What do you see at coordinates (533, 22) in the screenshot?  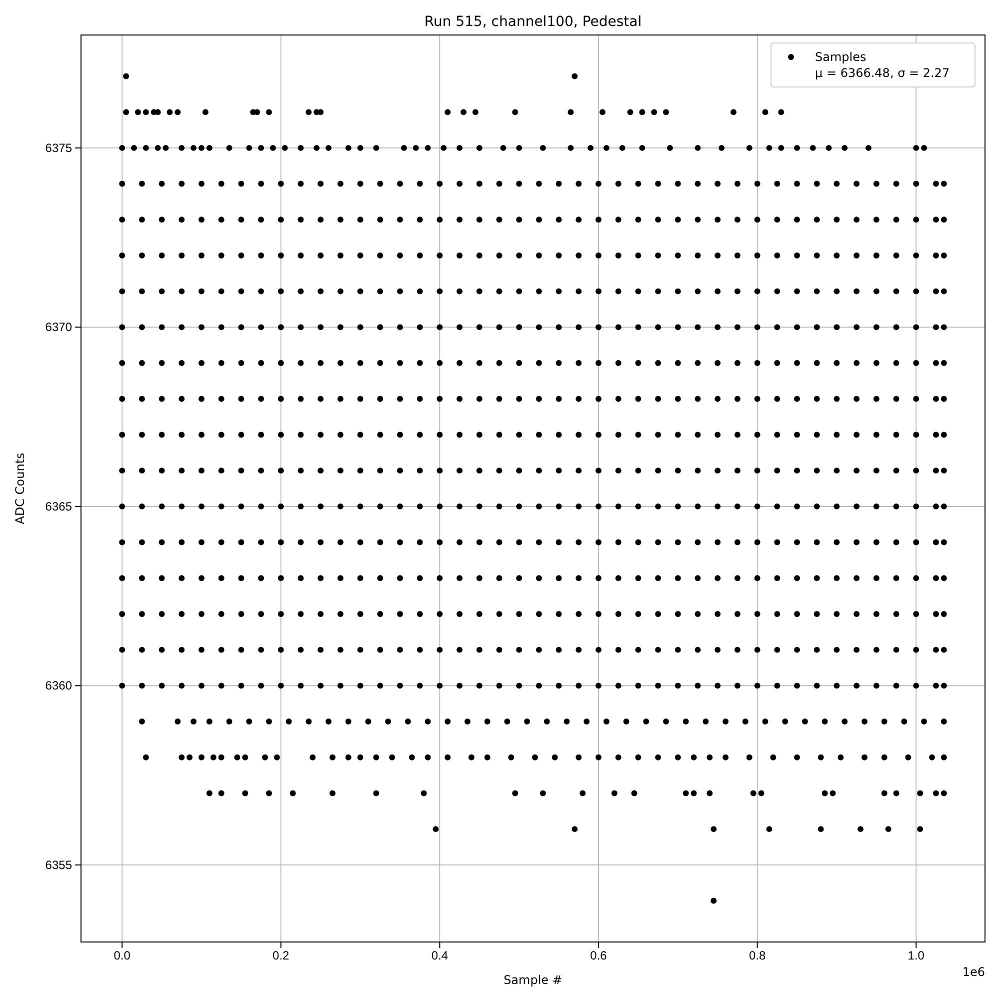 I see `chart-title: Run 515, channel100, Pedestal` at bounding box center [533, 22].